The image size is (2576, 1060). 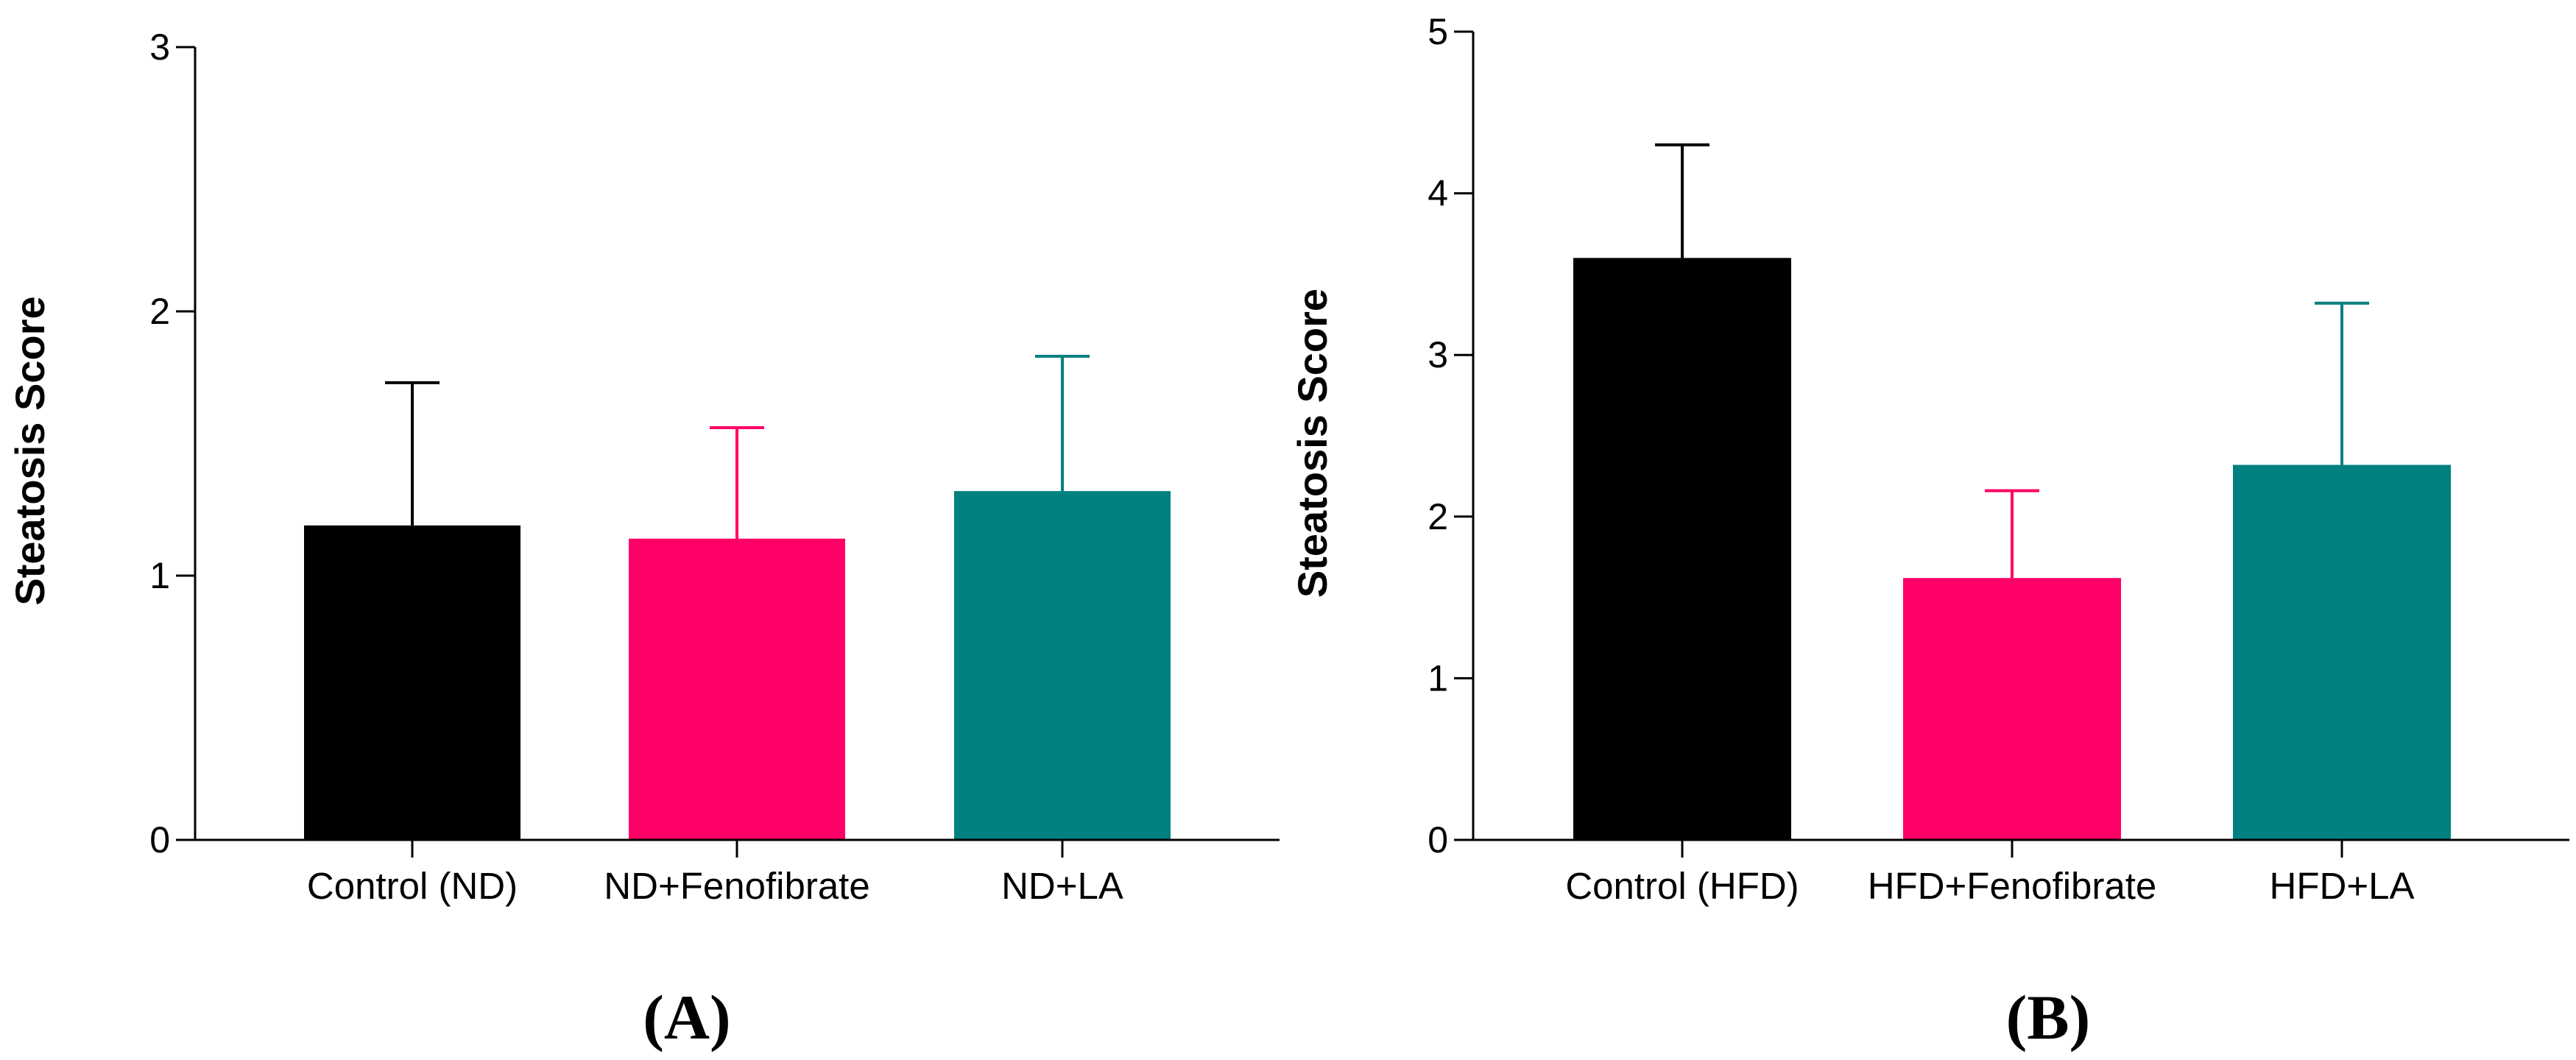 I want to click on panel-label: (B), so click(x=2048, y=1017).